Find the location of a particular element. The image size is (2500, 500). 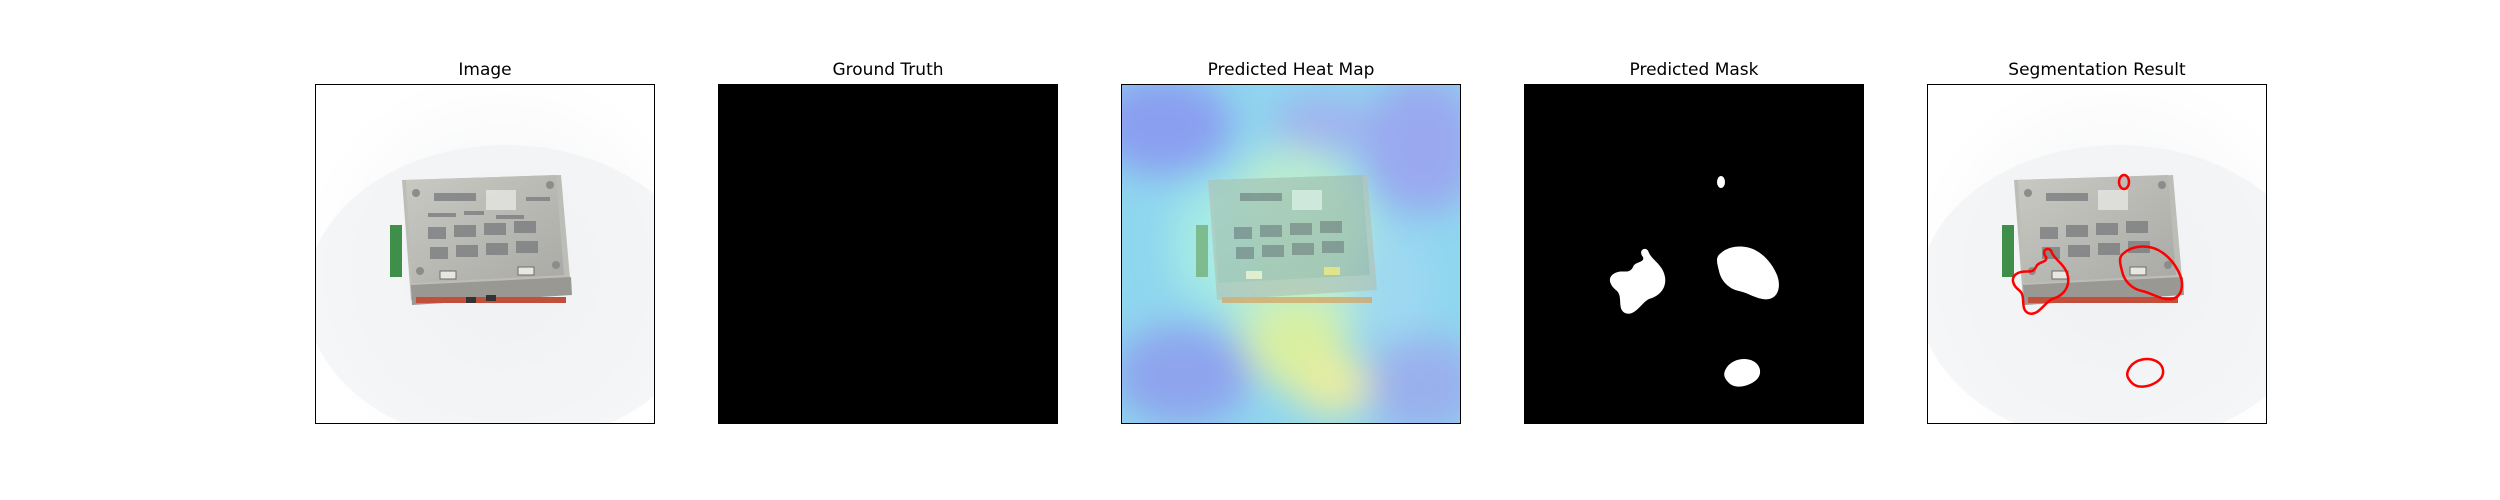

product-photo is located at coordinates (485, 254).